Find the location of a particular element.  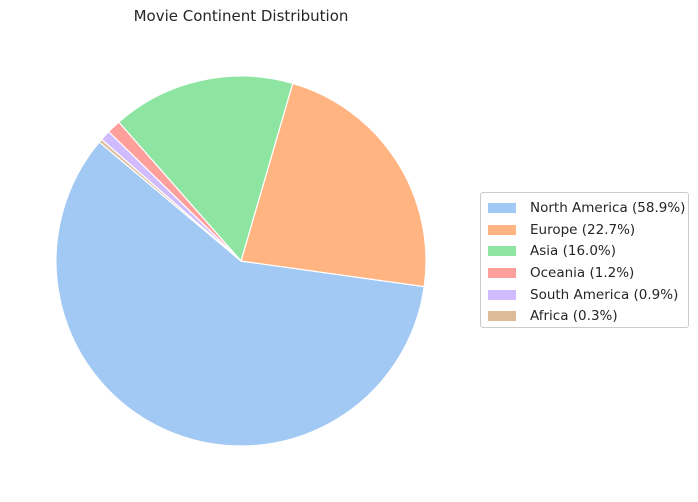

legend-label: Europe (22.7%) is located at coordinates (583, 229).